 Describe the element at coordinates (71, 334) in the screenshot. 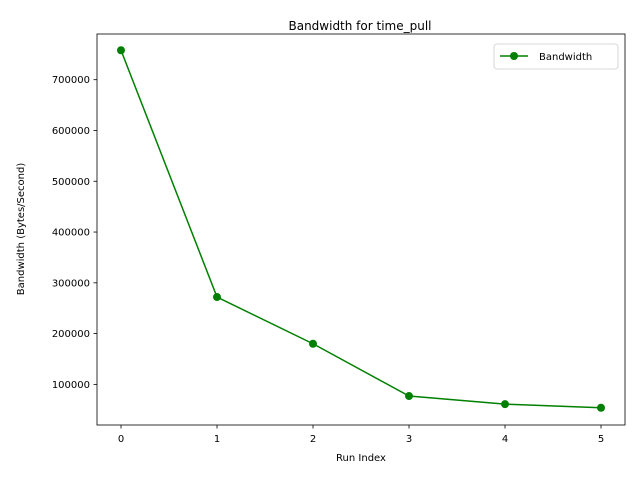

I see `y-tick-label: 200000` at that location.